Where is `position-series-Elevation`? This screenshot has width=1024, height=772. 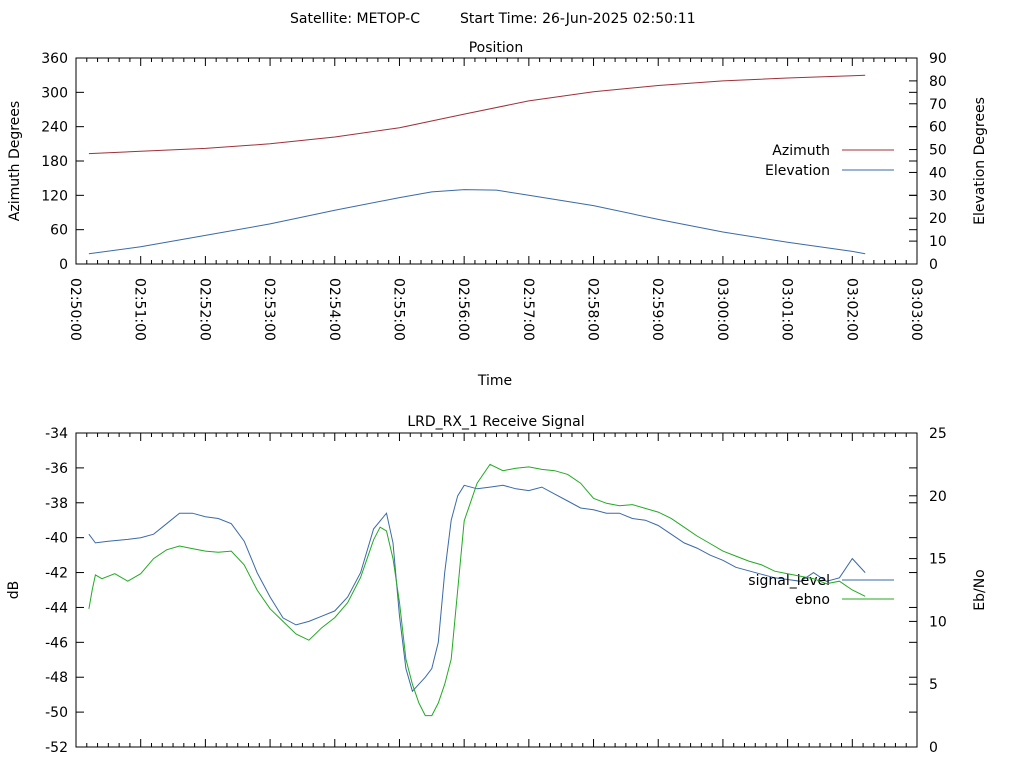
position-series-Elevation is located at coordinates (477, 222).